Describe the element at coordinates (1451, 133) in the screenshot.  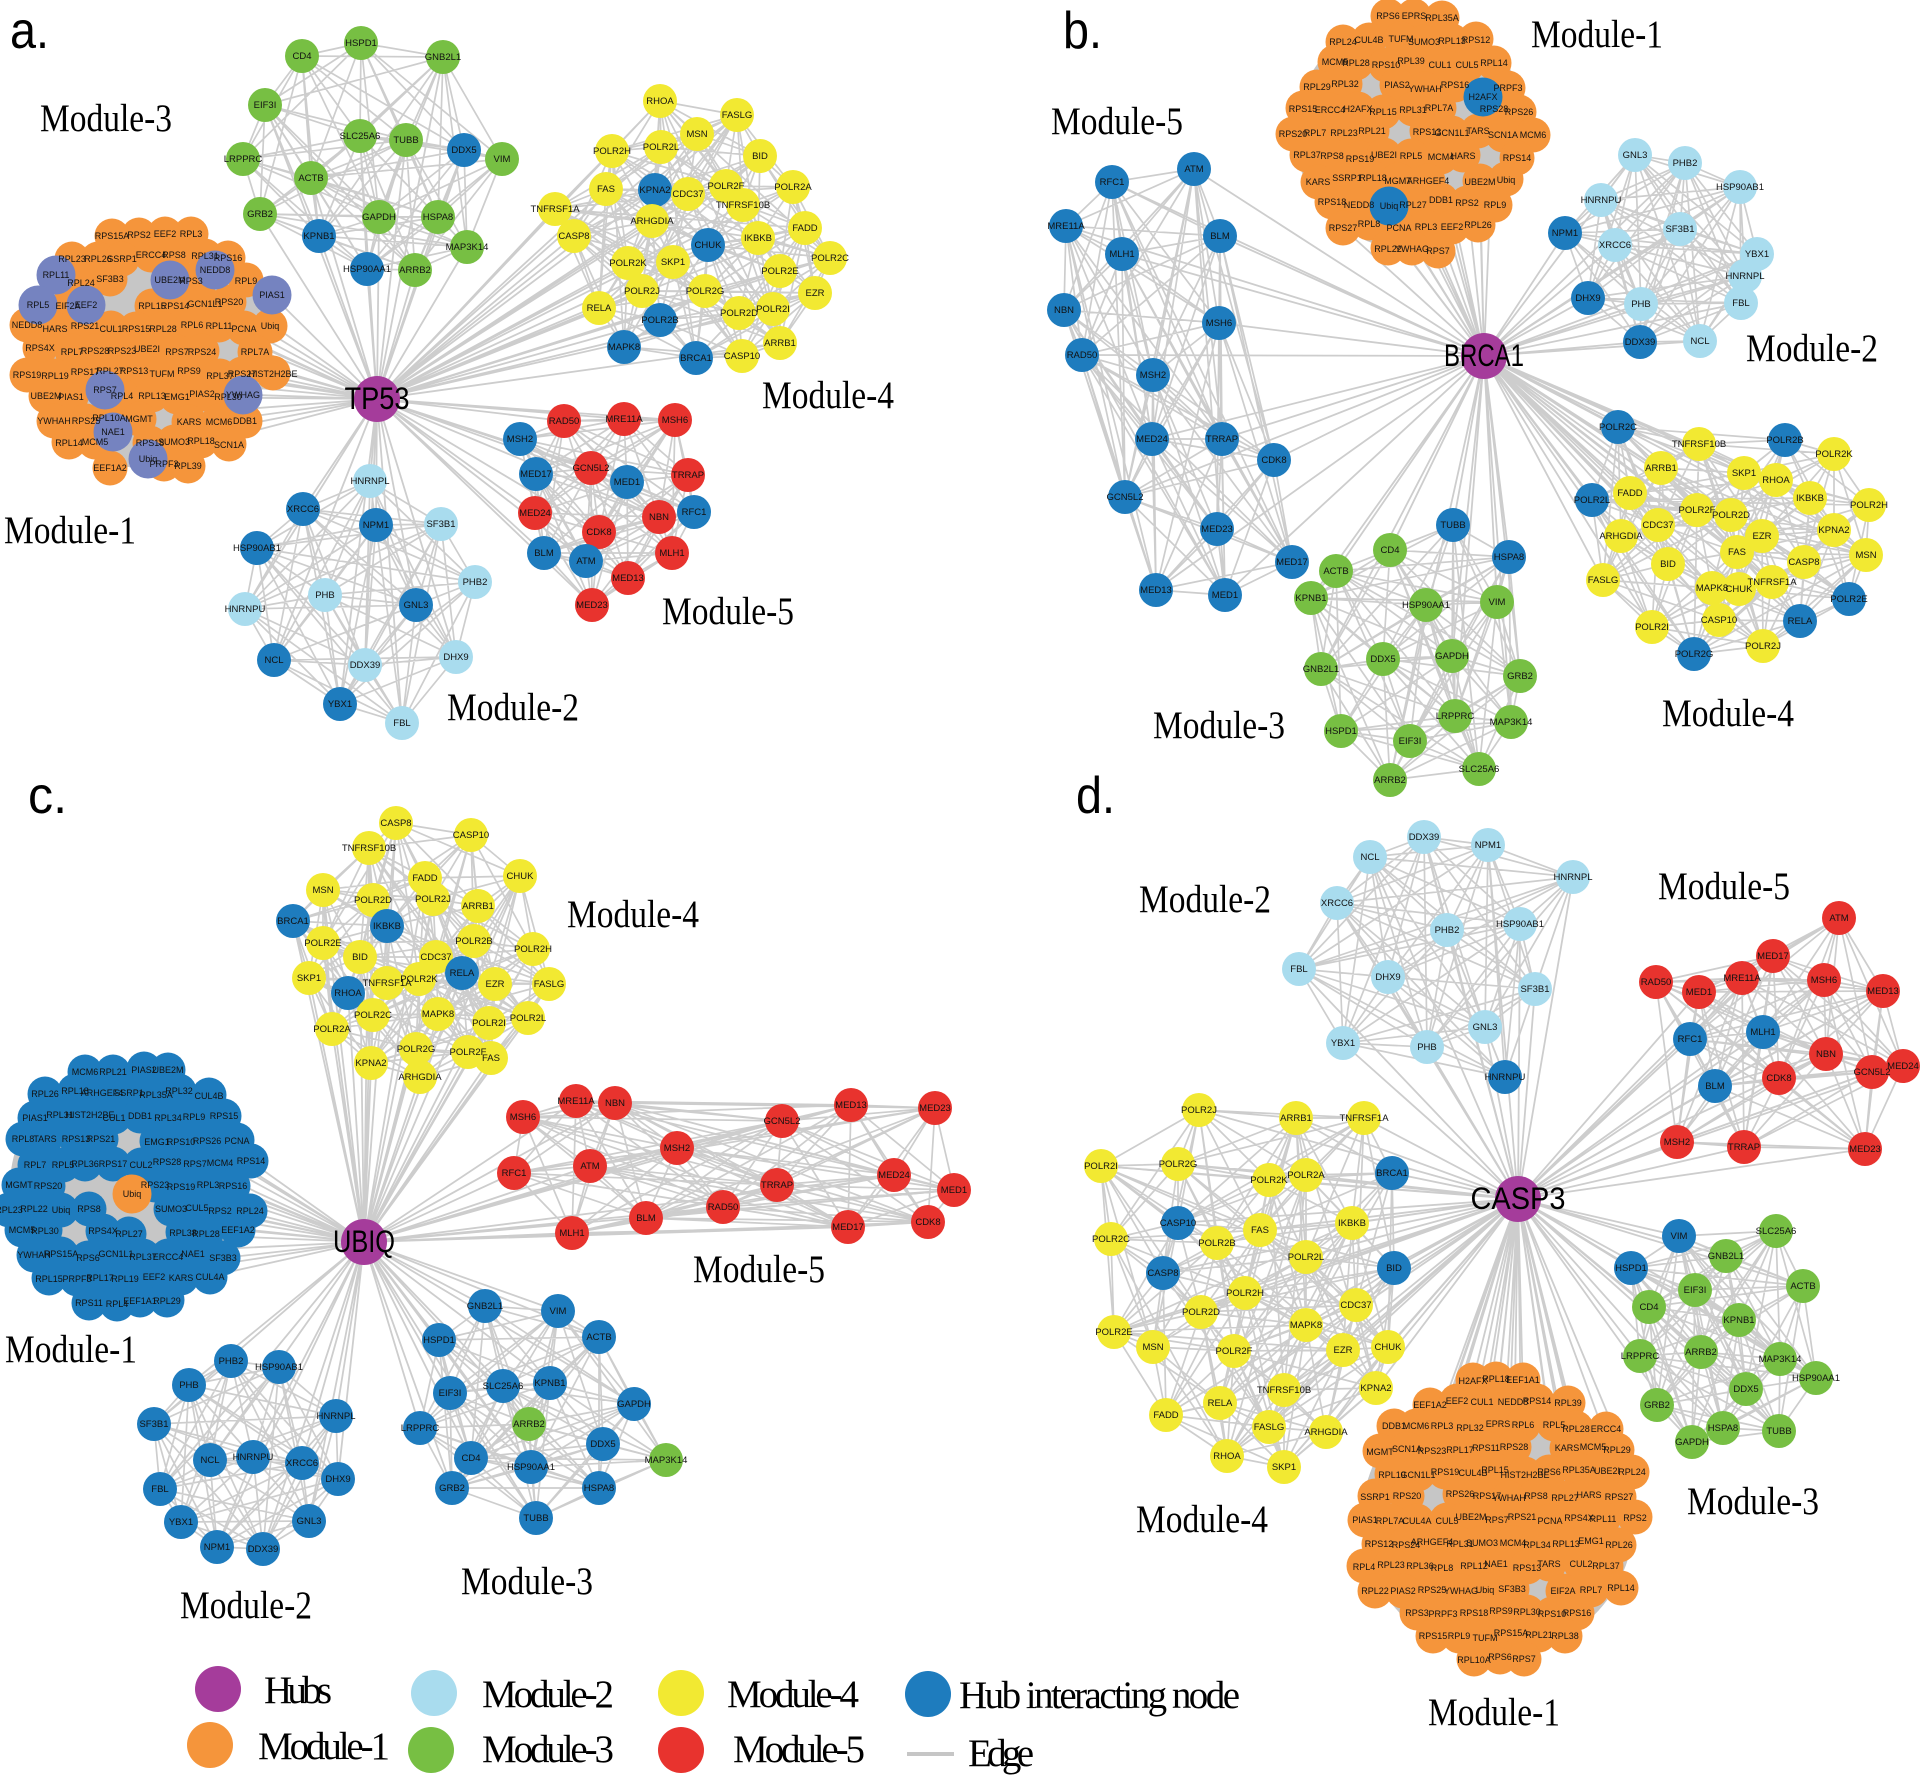
I see `svg-text: GCN1L1` at that location.